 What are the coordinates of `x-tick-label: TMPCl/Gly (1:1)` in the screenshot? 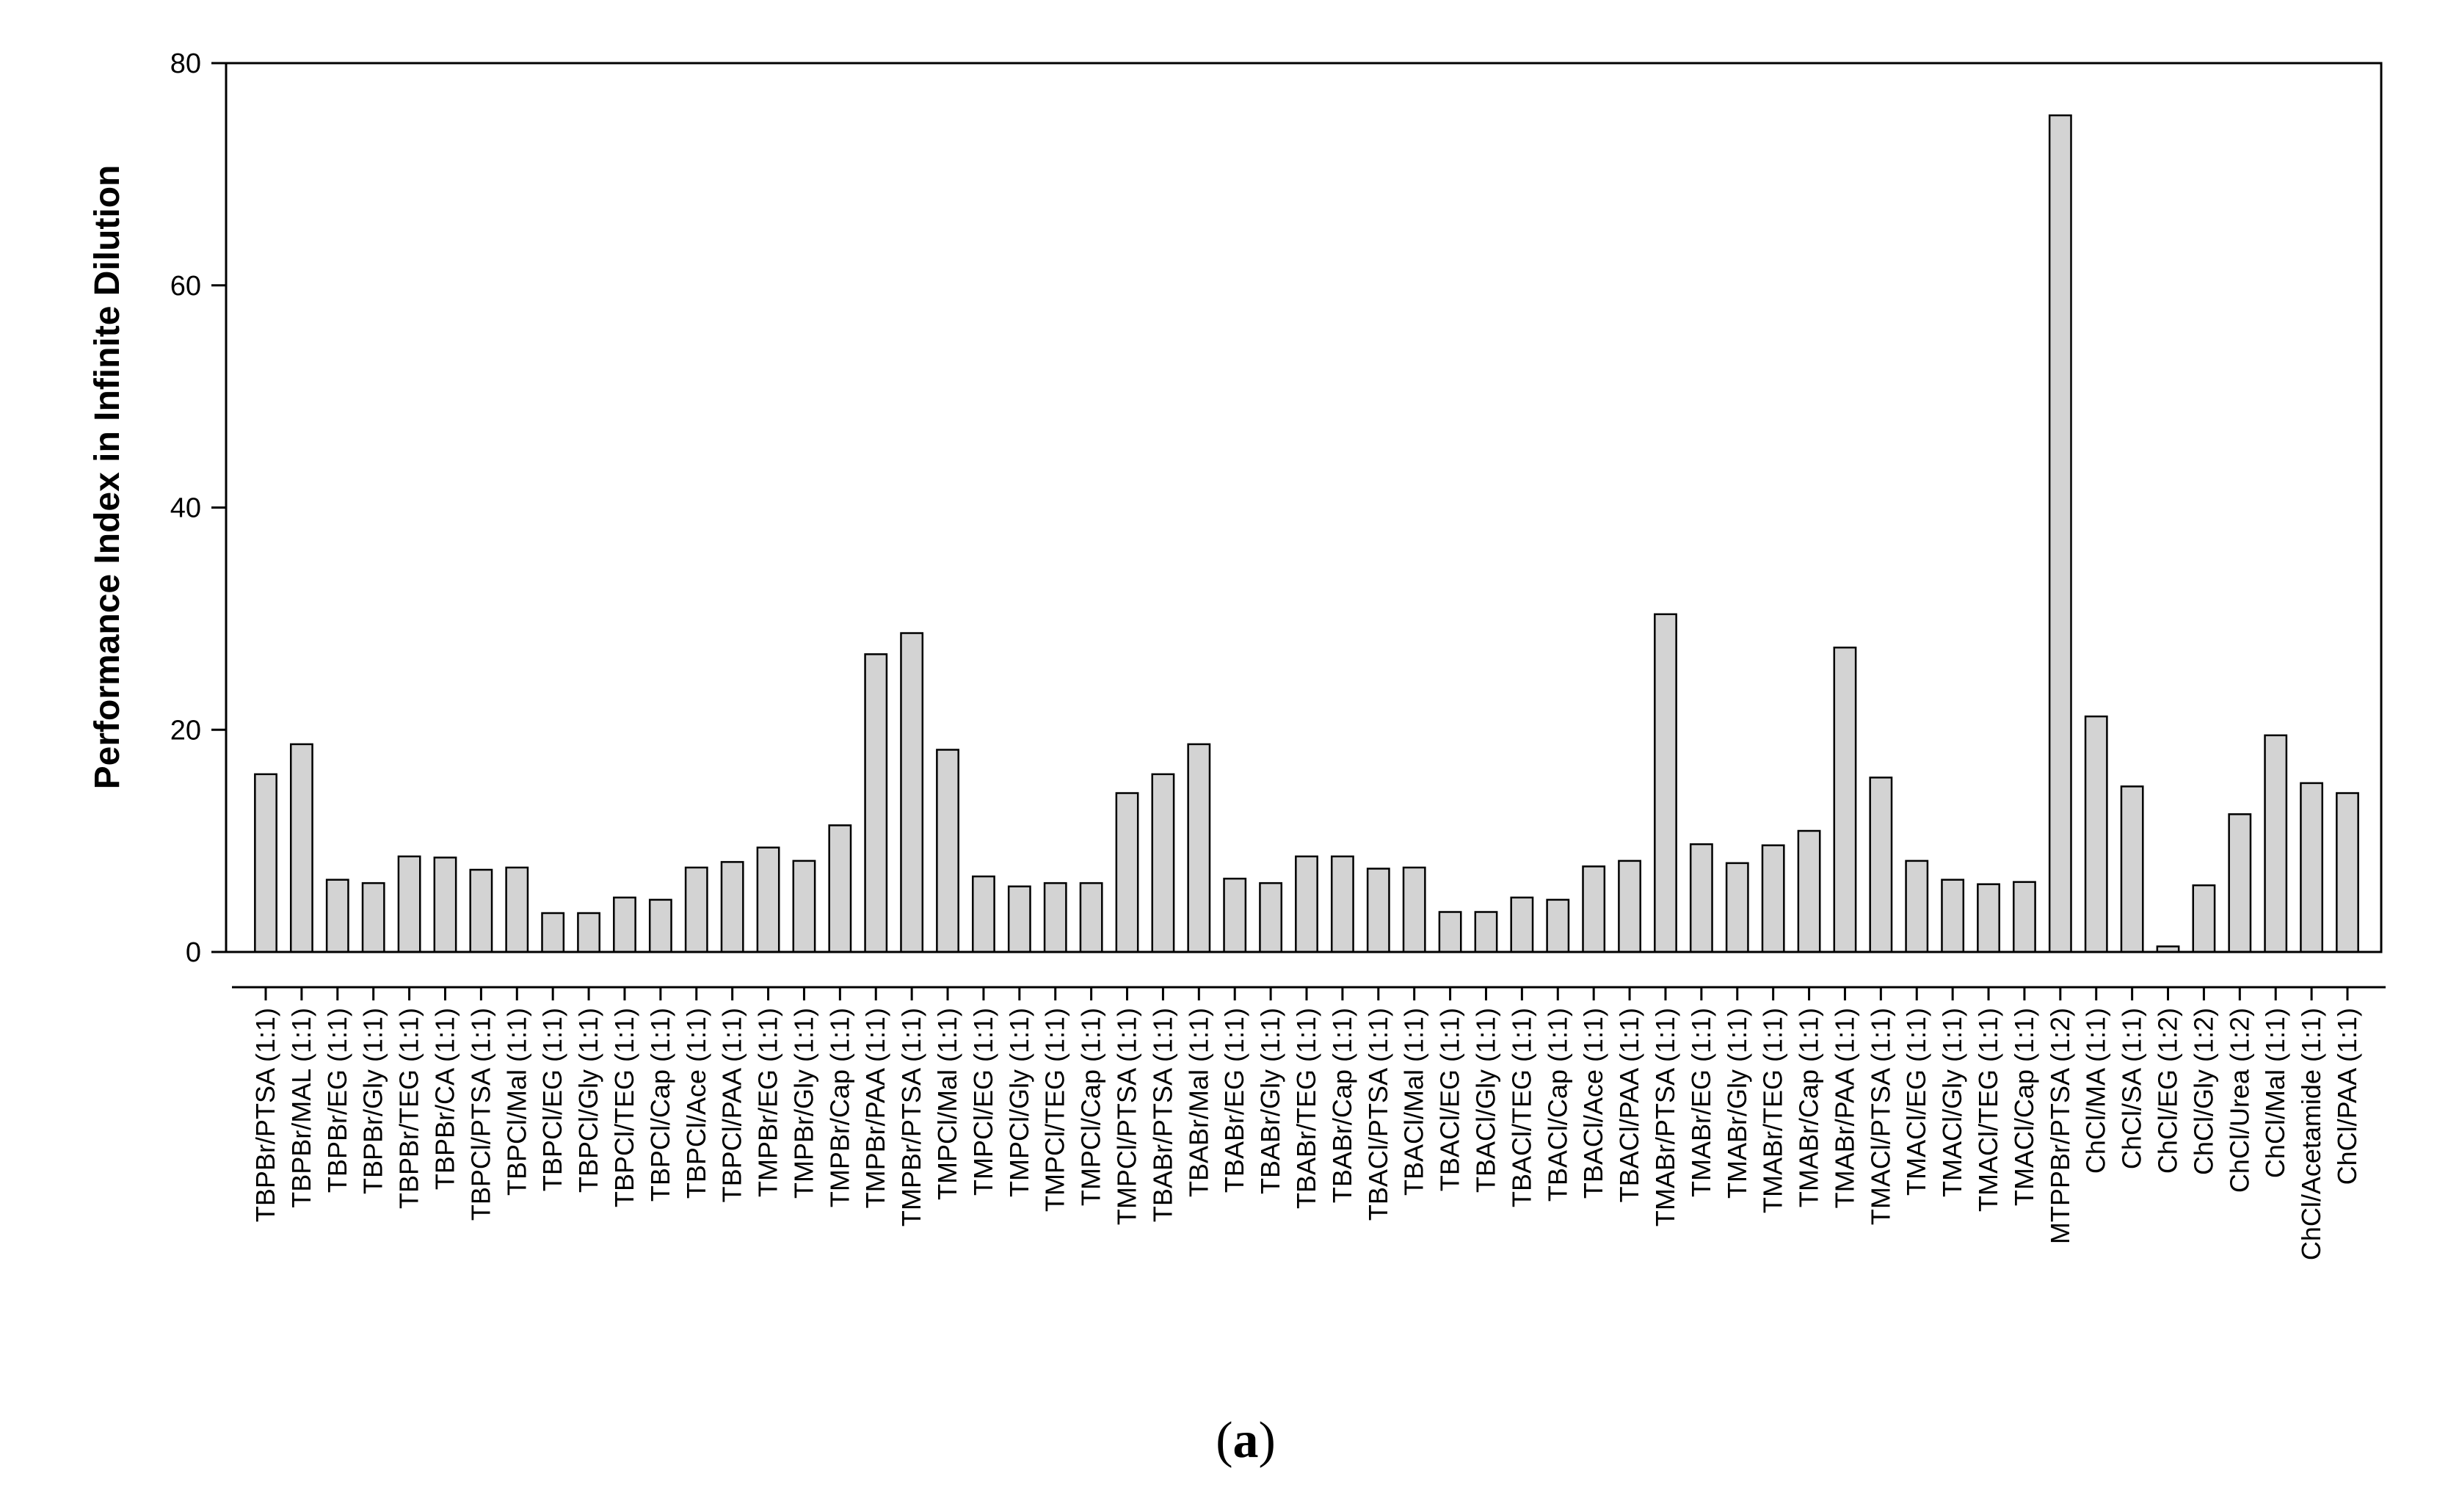 It's located at (1019, 1102).